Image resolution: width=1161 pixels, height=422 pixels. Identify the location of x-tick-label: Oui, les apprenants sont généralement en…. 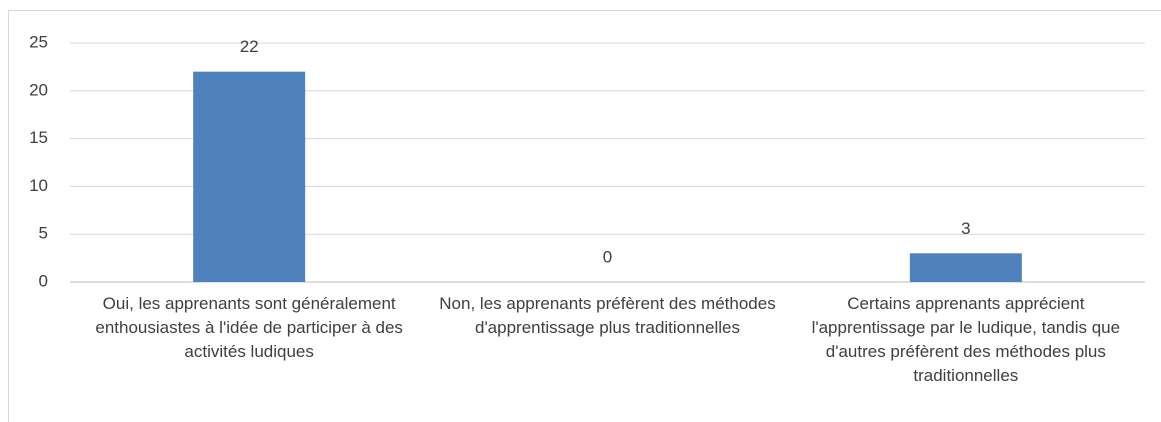
(249, 327).